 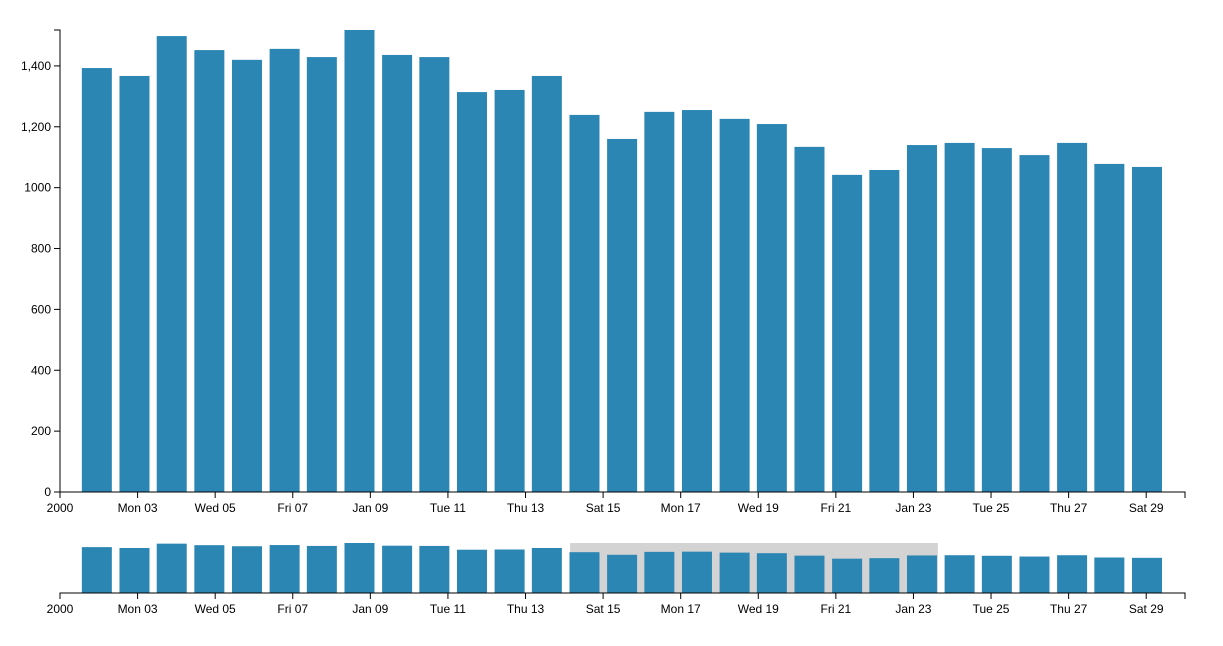 What do you see at coordinates (36, 127) in the screenshot?
I see `y-tick-label: 1,200` at bounding box center [36, 127].